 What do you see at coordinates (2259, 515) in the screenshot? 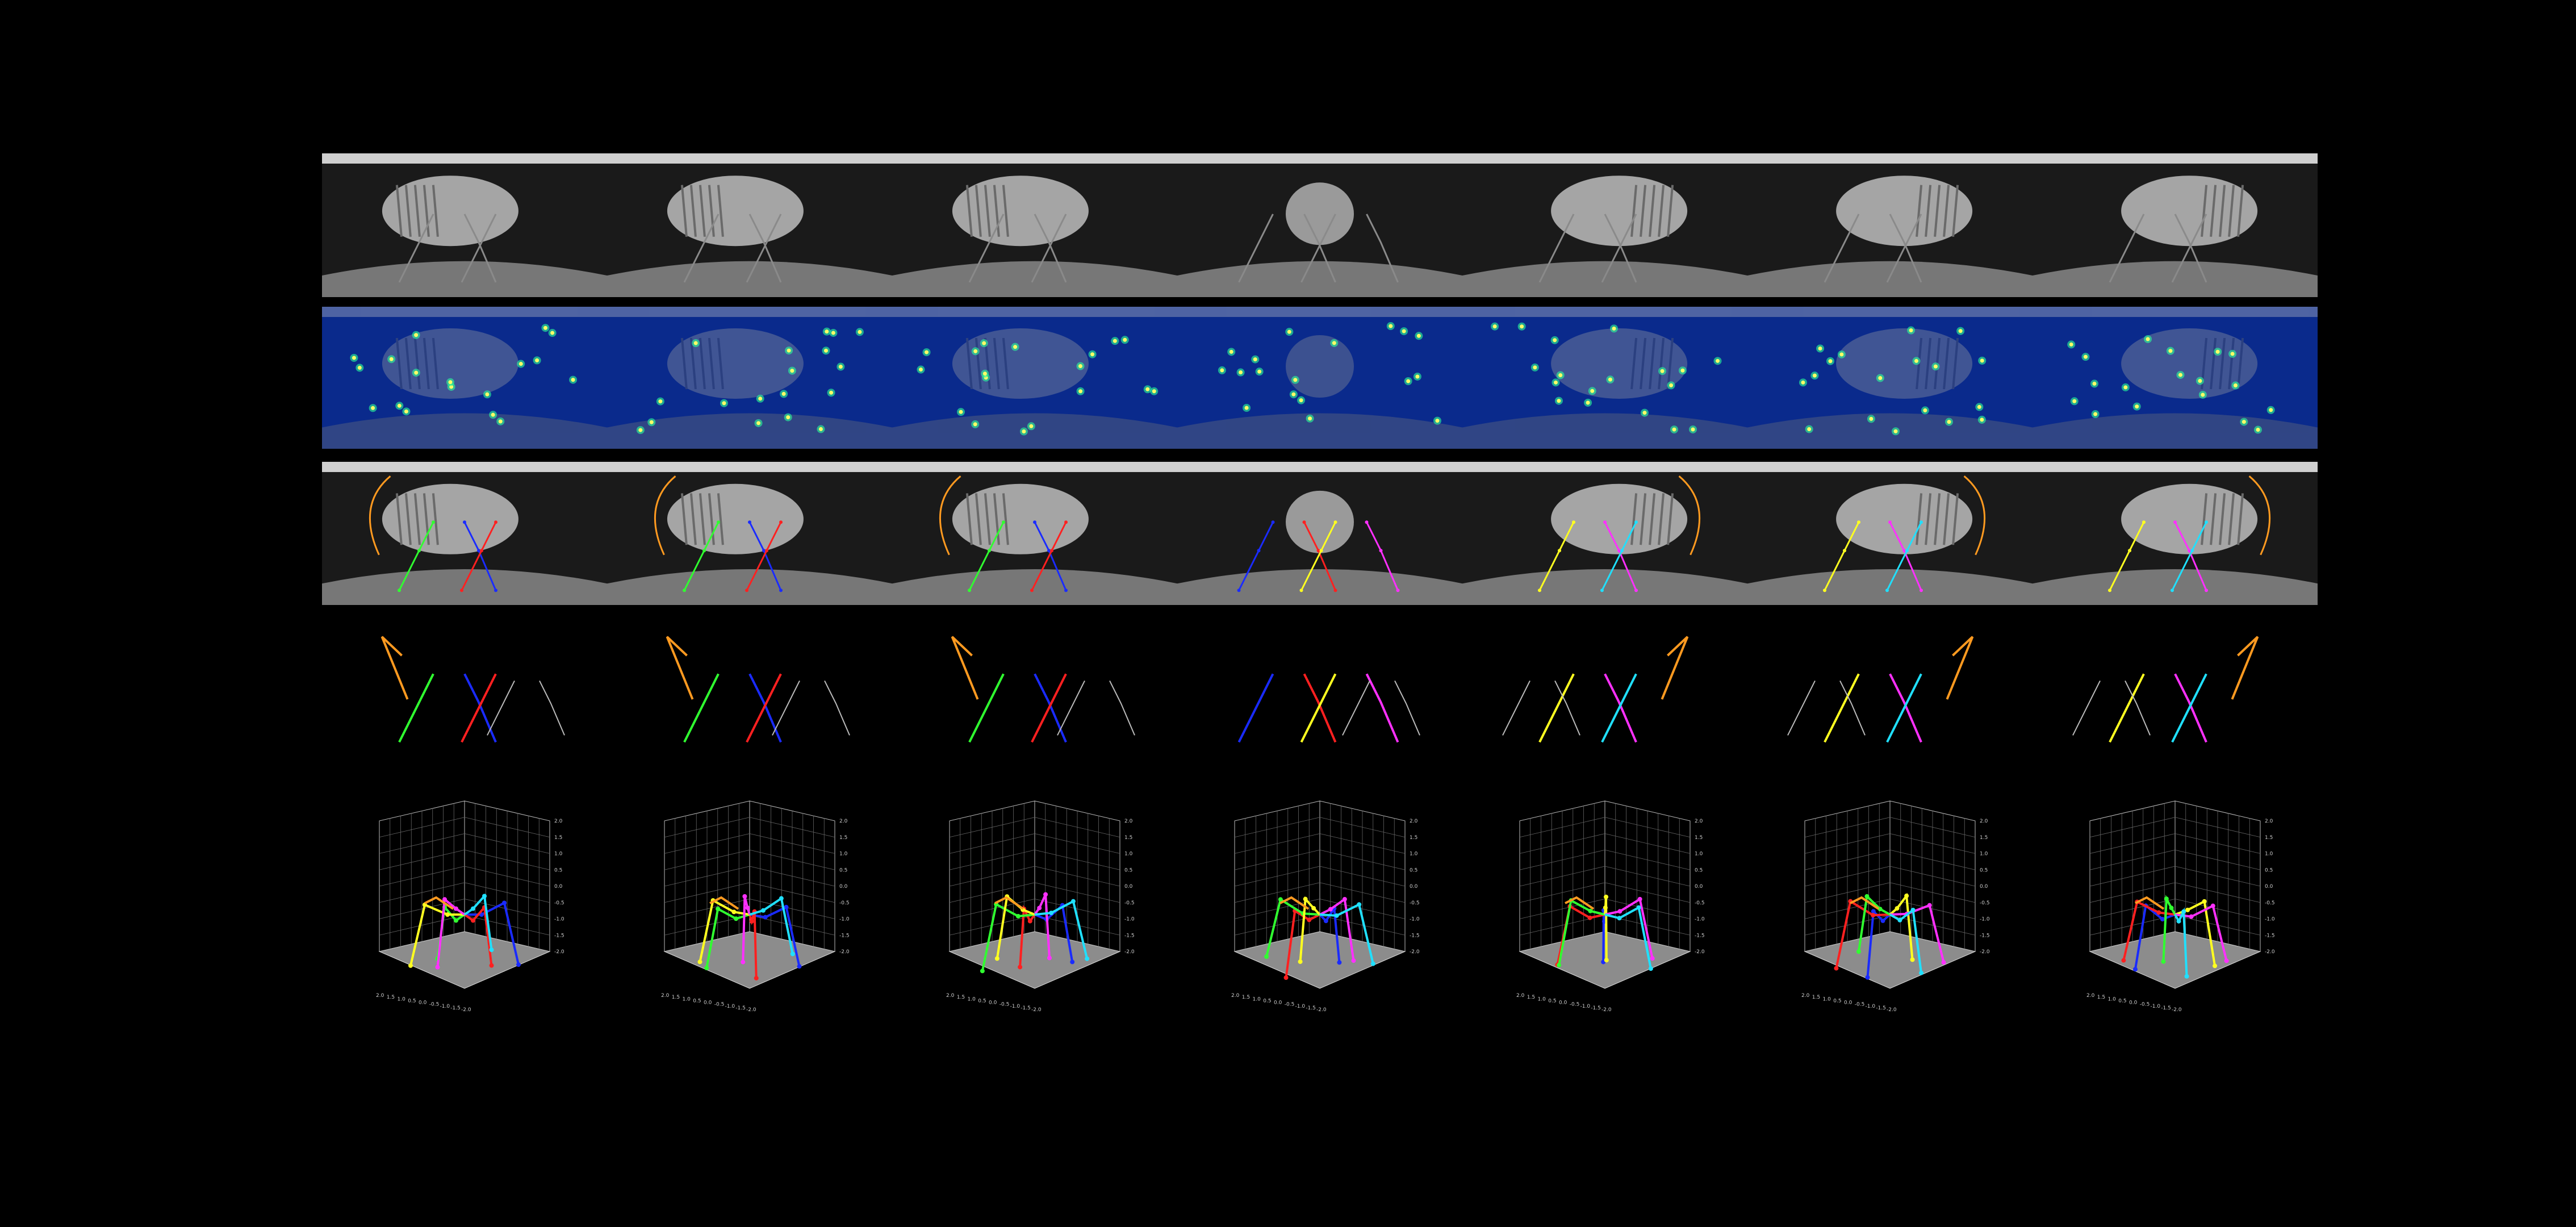
I see `antenna` at bounding box center [2259, 515].